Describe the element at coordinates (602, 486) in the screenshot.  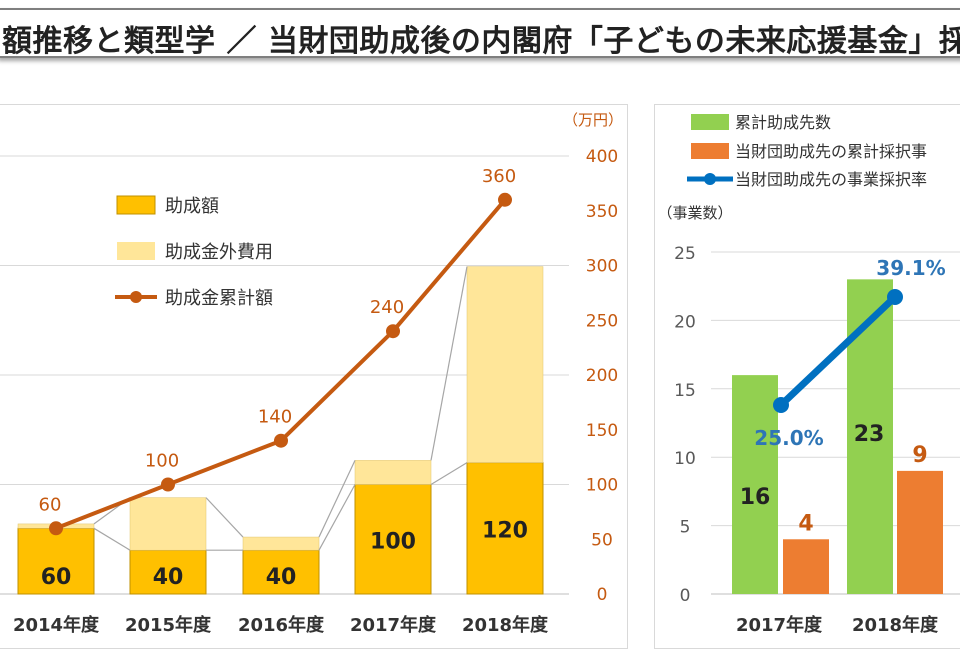
I see `y2-tick-label: 100` at that location.